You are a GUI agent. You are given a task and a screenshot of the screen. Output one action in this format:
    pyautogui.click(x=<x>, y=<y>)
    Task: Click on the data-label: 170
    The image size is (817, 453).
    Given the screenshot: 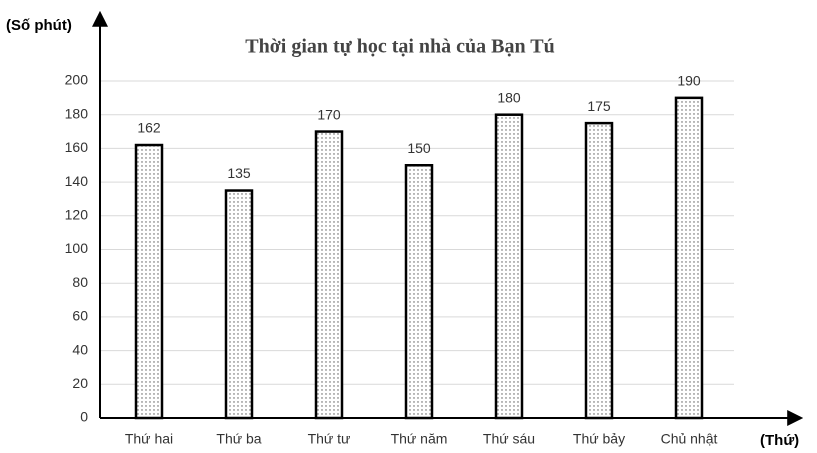 What is the action you would take?
    pyautogui.click(x=329, y=114)
    